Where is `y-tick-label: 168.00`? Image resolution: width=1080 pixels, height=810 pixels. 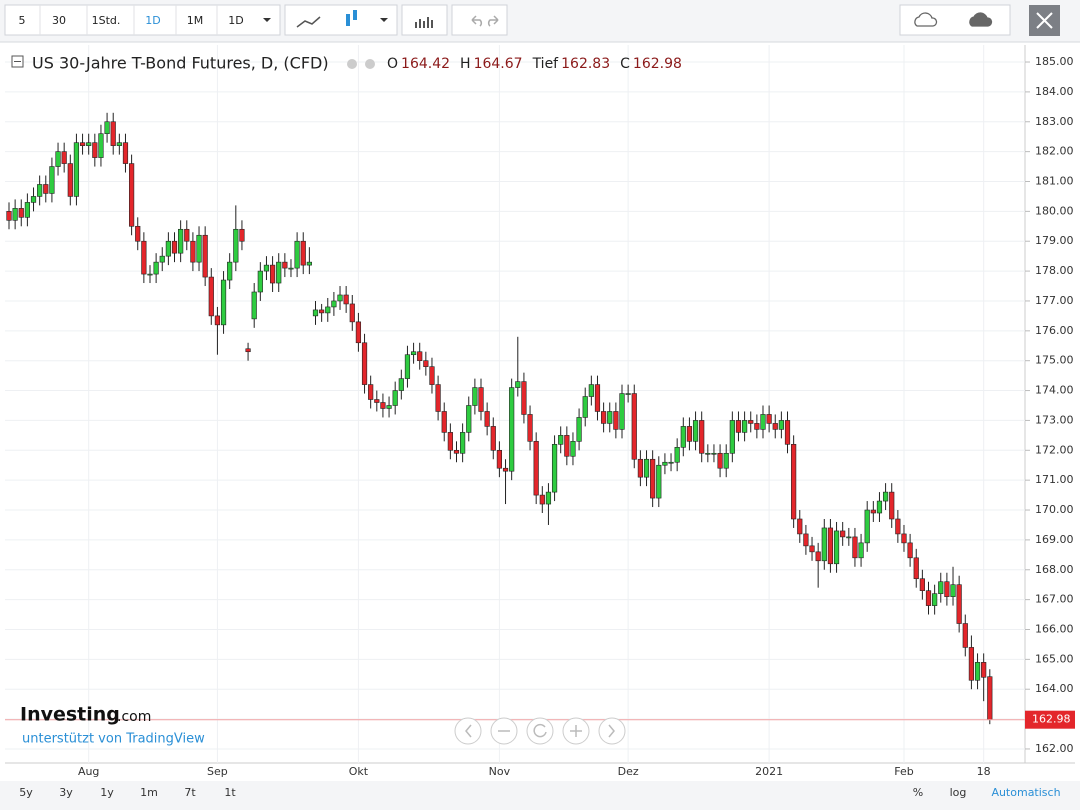 y-tick-label: 168.00 is located at coordinates (1054, 569).